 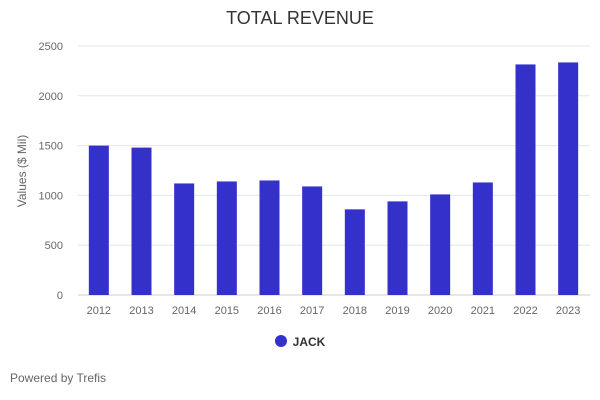 What do you see at coordinates (280, 341) in the screenshot?
I see `legend-marker` at bounding box center [280, 341].